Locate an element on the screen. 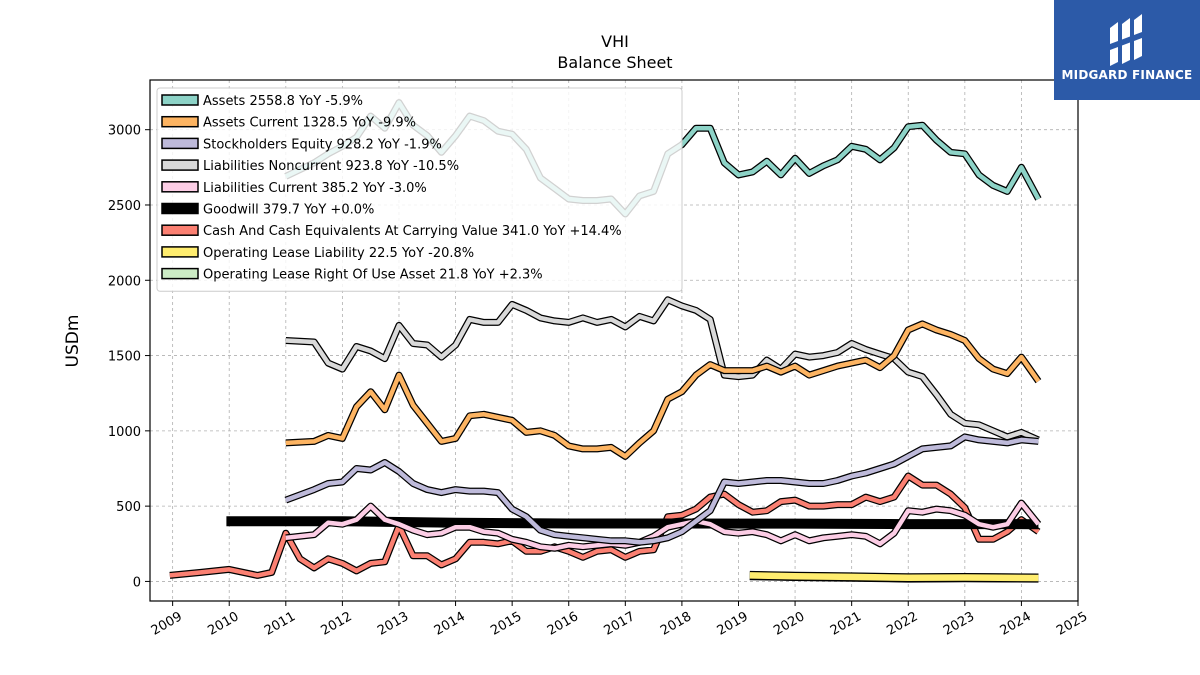  chart-title: VHI is located at coordinates (615, 41).